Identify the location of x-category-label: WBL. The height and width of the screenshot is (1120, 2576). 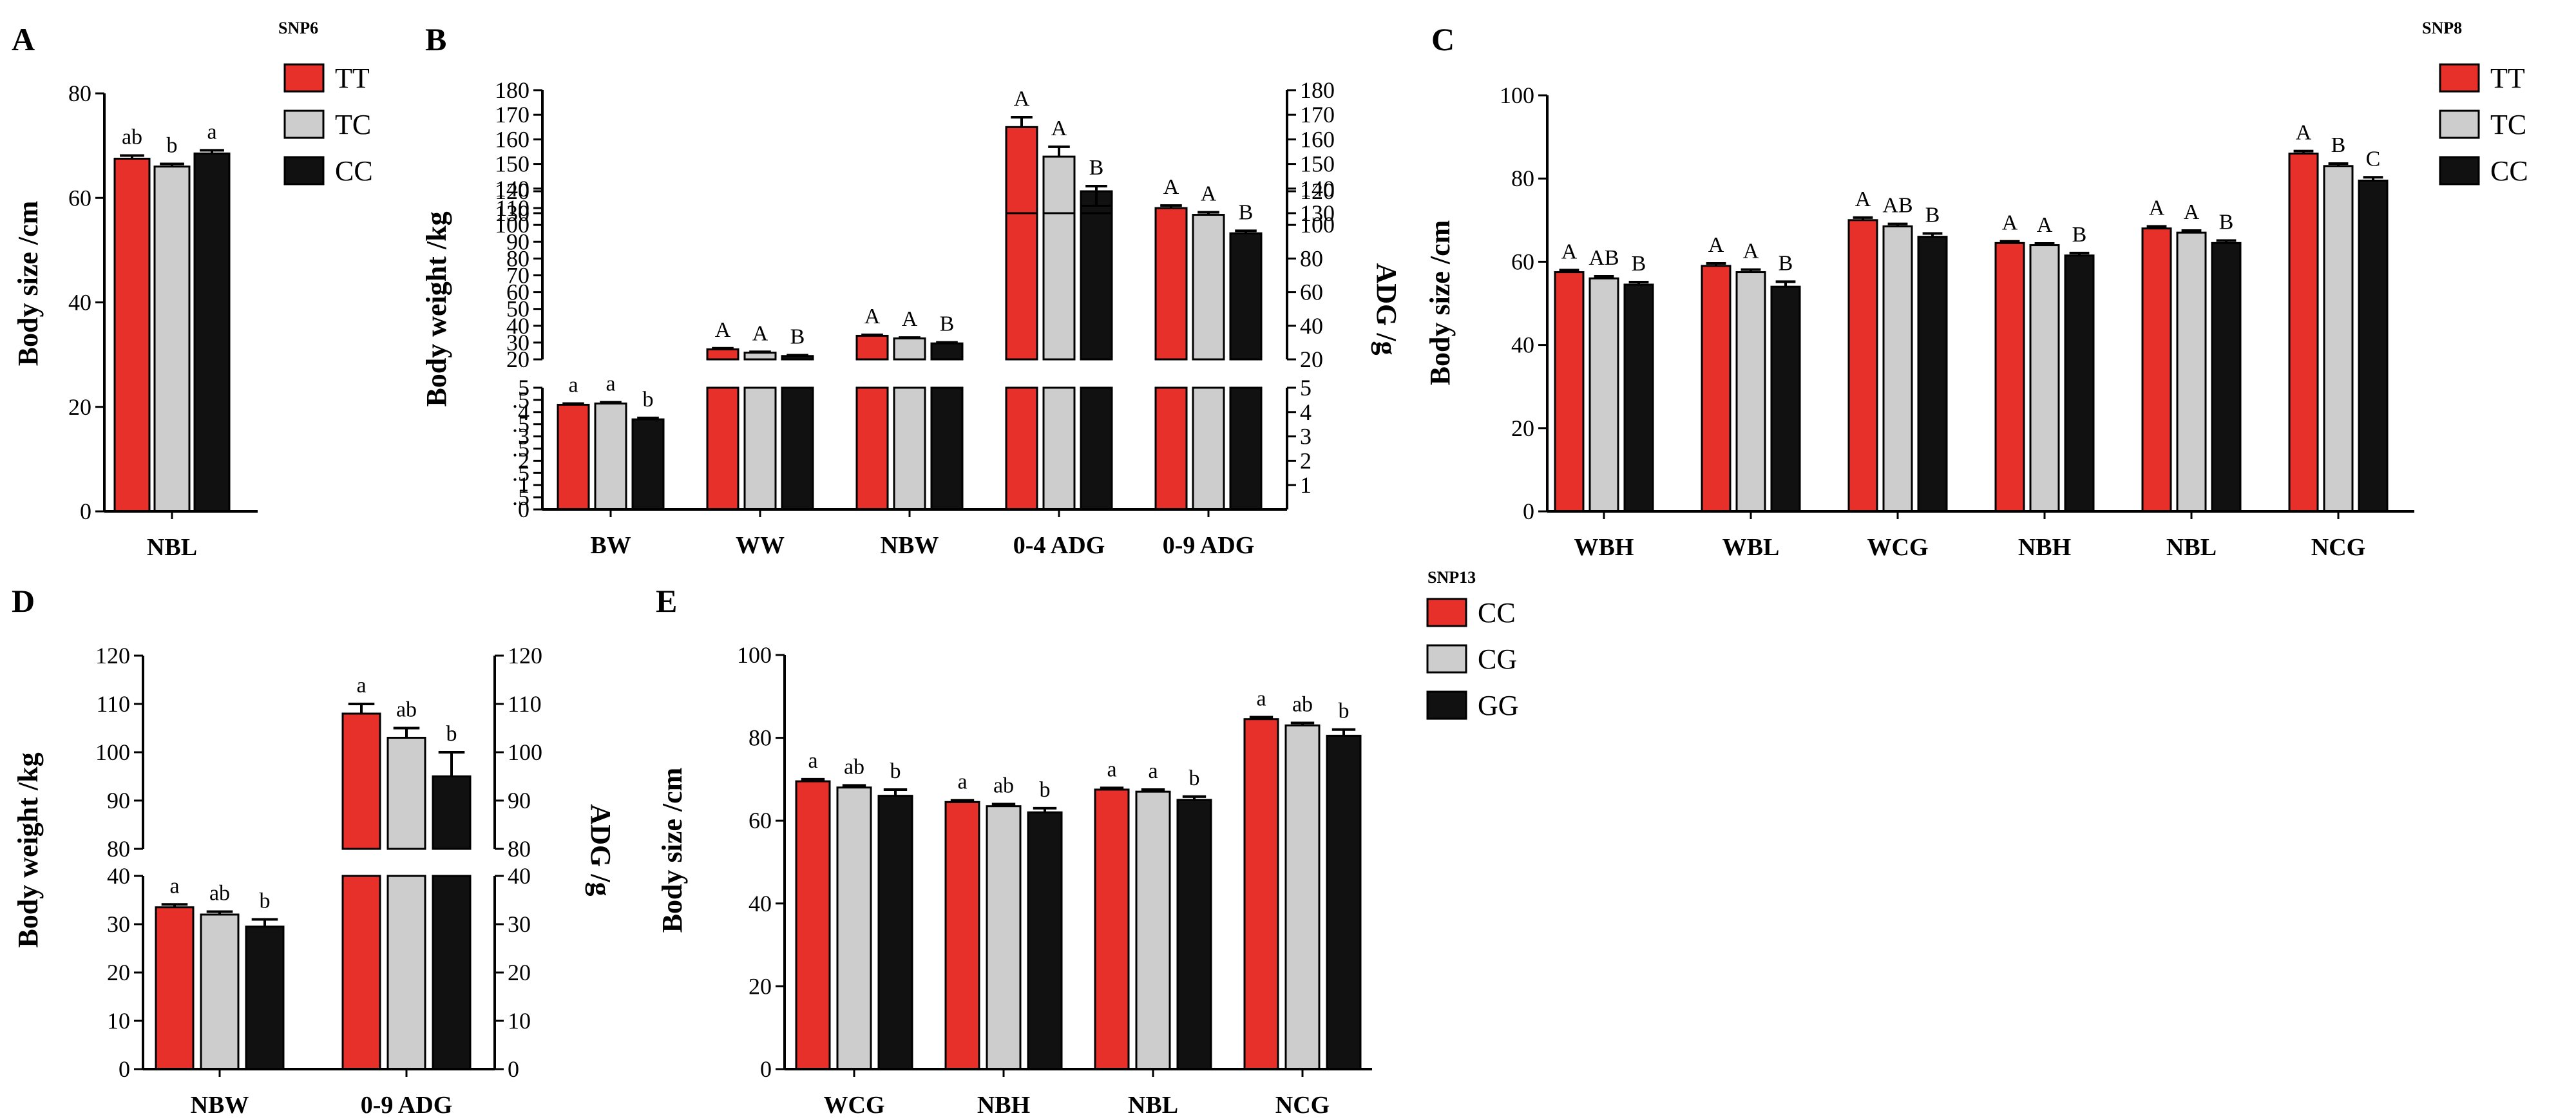
(1751, 547).